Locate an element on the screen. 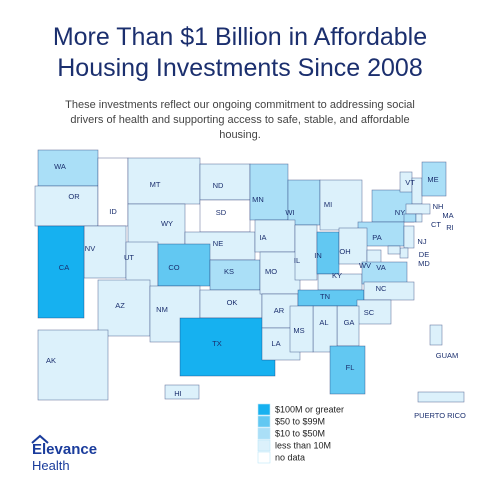 This screenshot has width=480, height=480. state-label: NC is located at coordinates (381, 288).